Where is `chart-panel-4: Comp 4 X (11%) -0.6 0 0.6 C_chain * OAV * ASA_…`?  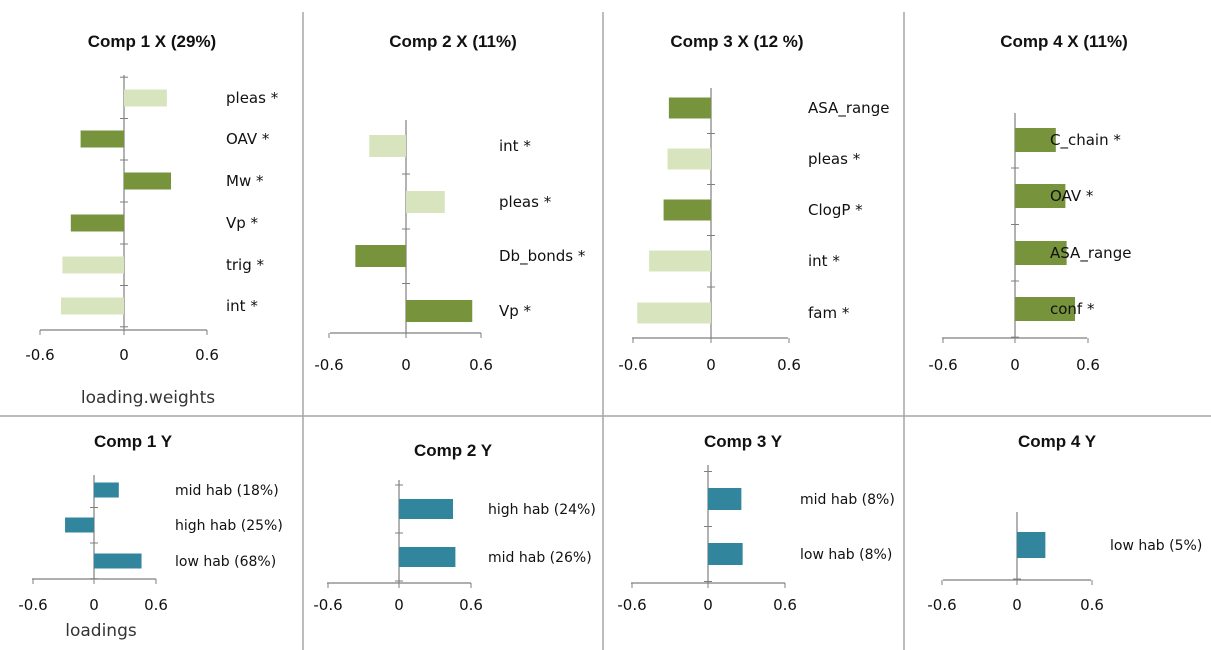 chart-panel-4: Comp 4 X (11%) -0.6 0 0.6 C_chain * OAV * ASA_… is located at coordinates (1029, 203).